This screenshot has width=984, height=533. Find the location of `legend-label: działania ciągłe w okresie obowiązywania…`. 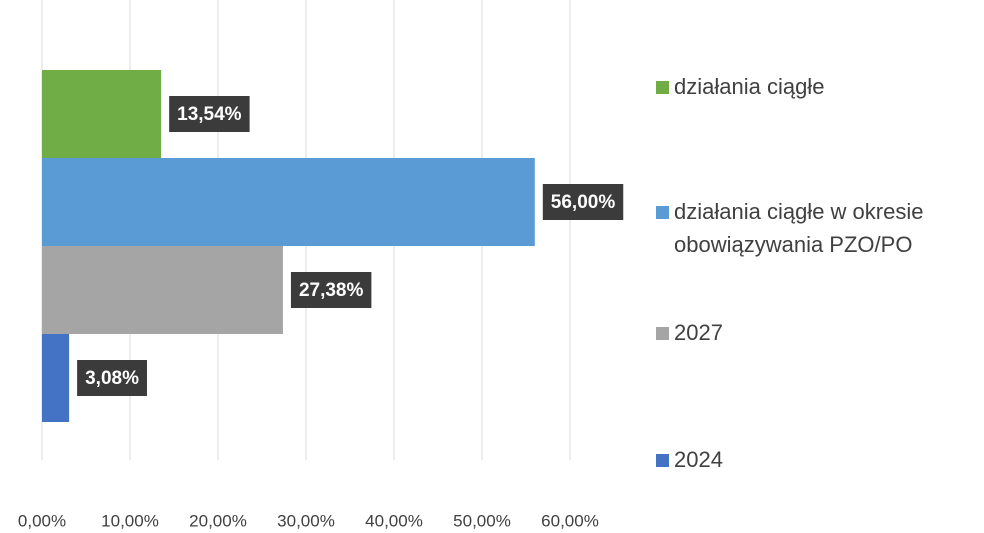

legend-label: działania ciągłe w okresie obowiązywania… is located at coordinates (799, 228).